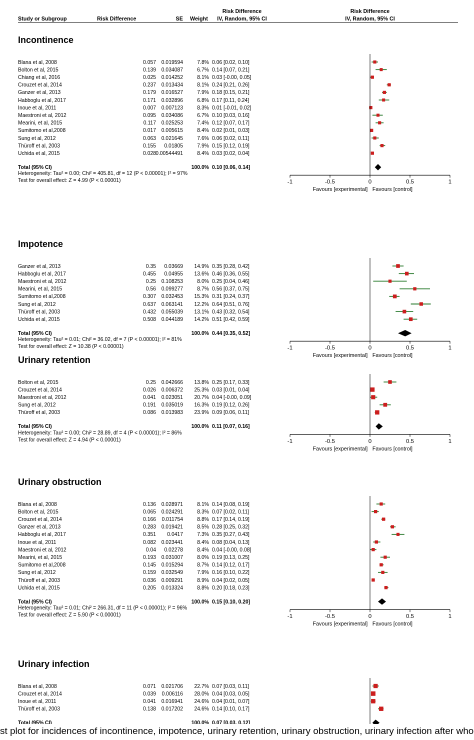  I want to click on group-5-study-name: Inoue et al, 2011, so click(37, 702).